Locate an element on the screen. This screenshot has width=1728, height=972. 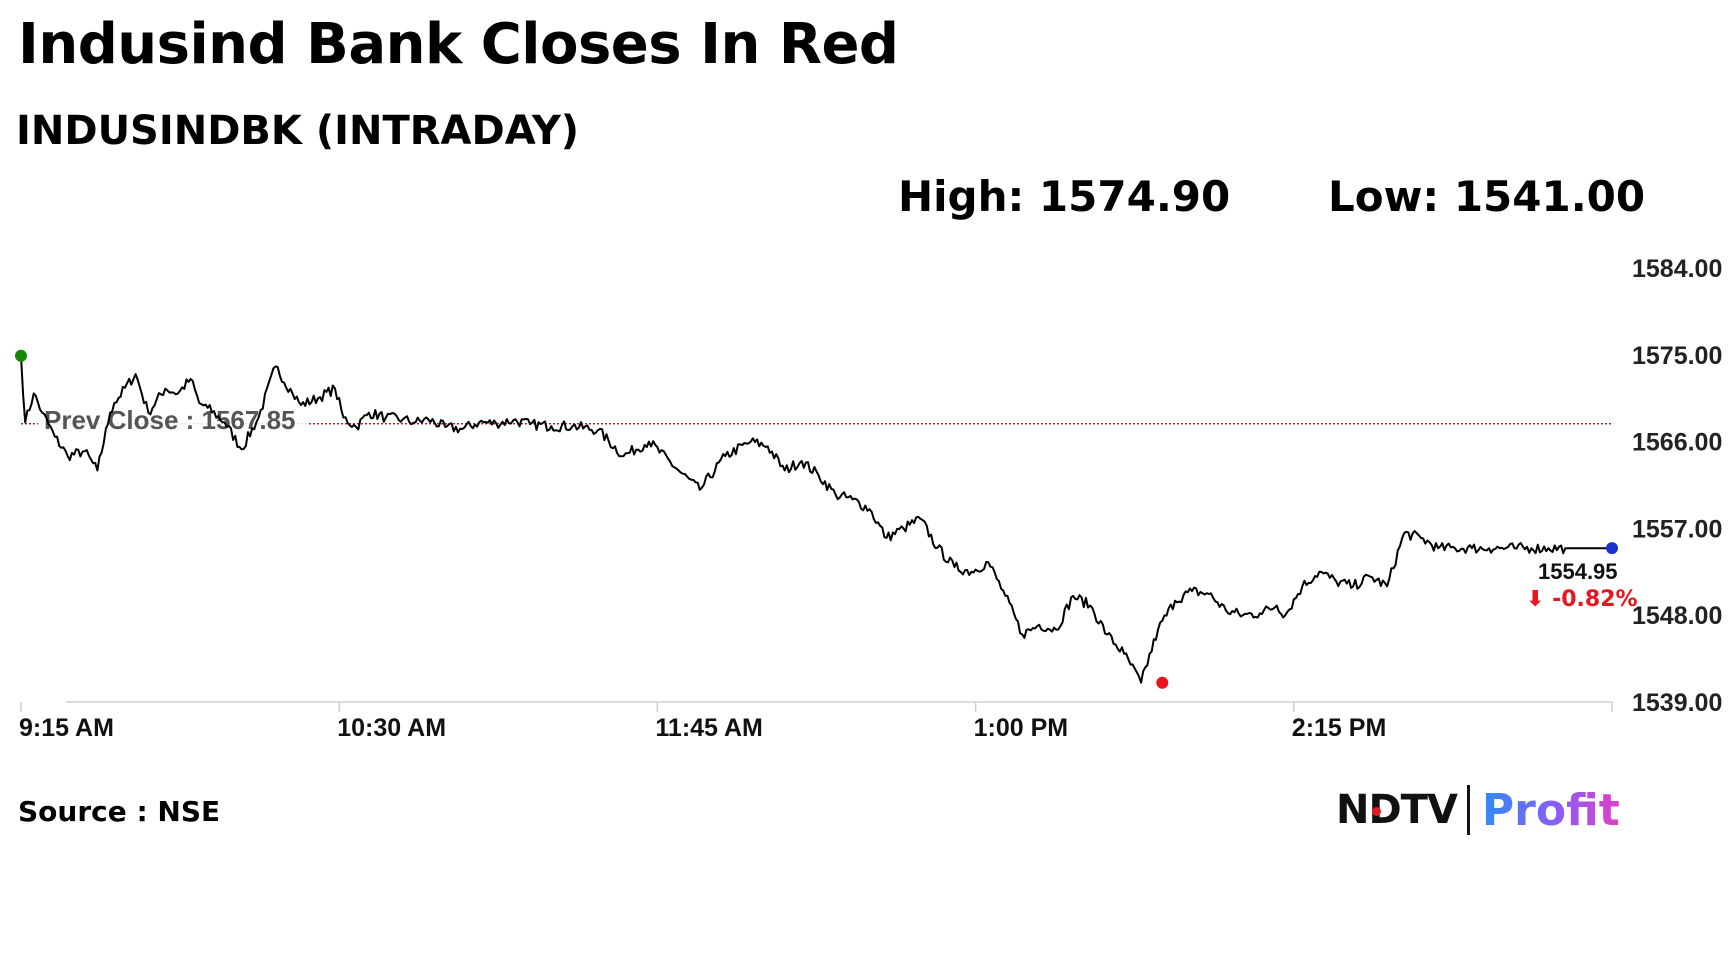
y-tick-label: 1575.00 is located at coordinates (1677, 356).